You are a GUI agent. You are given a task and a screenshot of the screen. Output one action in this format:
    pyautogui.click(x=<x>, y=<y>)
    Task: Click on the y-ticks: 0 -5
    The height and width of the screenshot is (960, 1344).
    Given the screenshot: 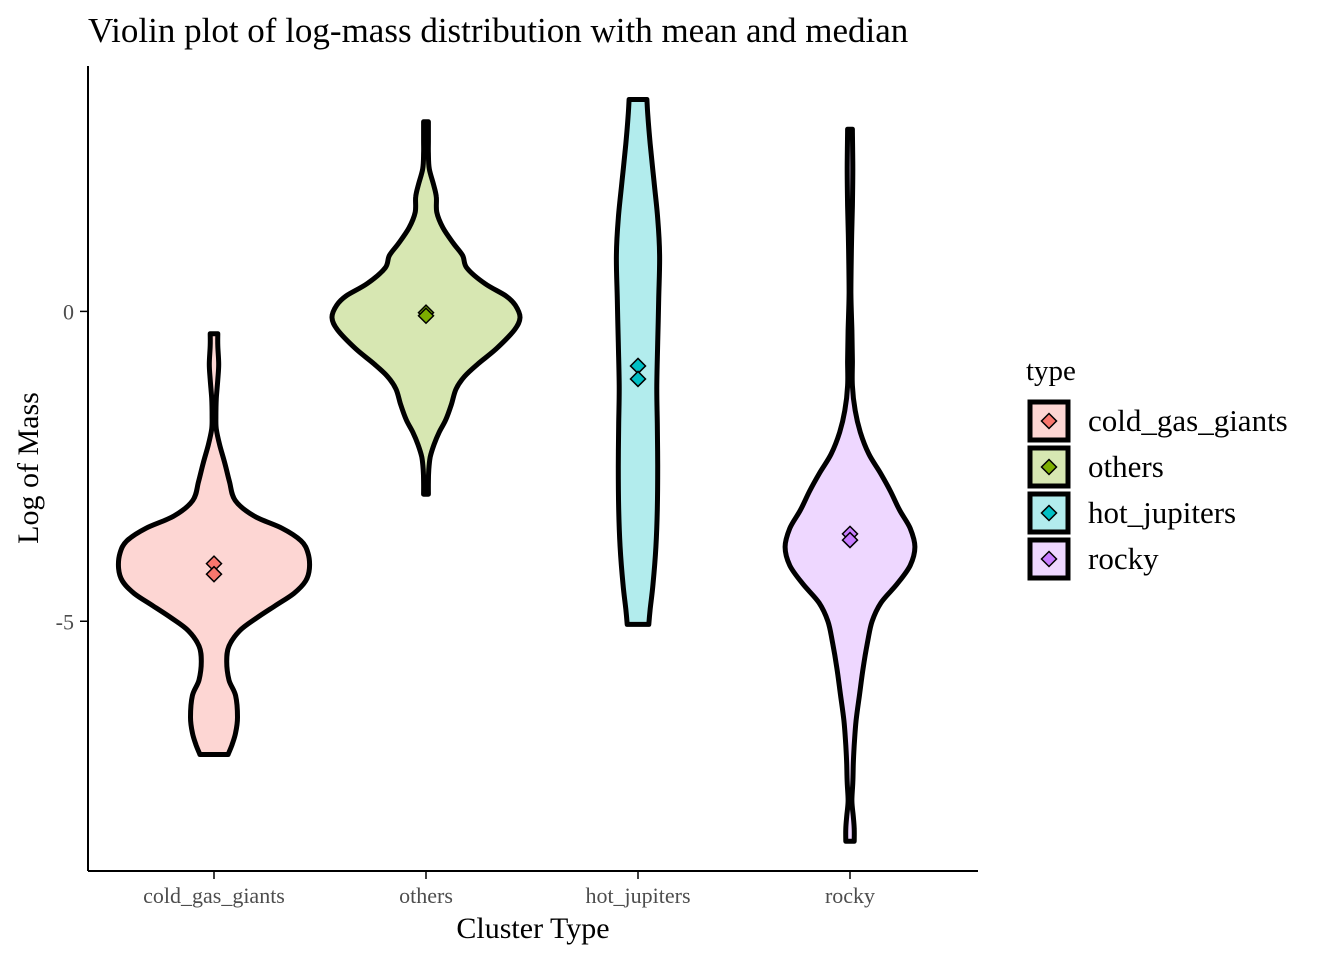 What is the action you would take?
    pyautogui.click(x=72, y=466)
    